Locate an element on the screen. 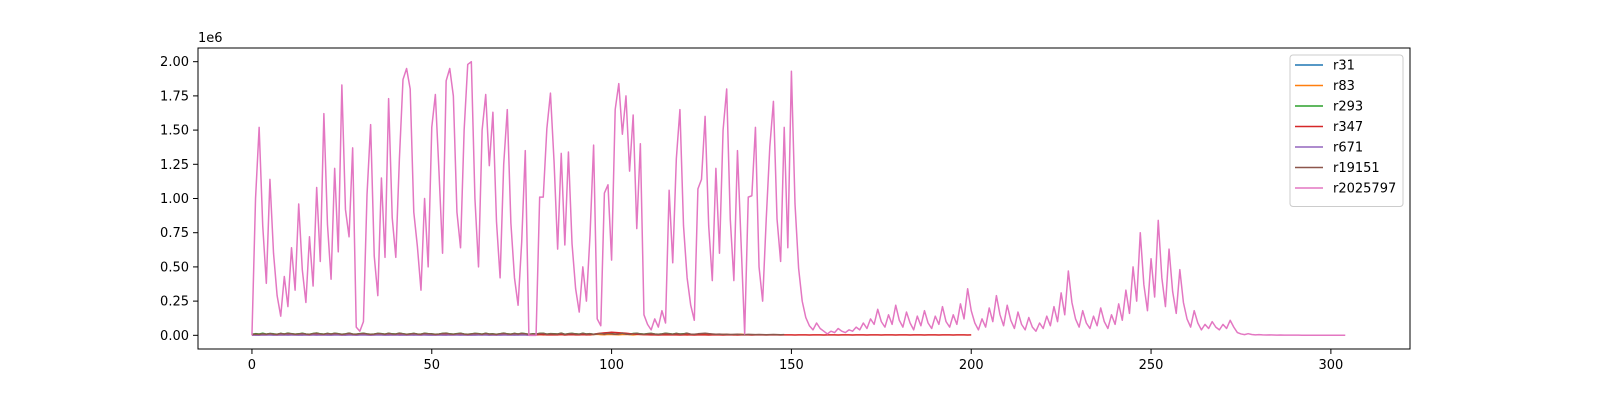 The height and width of the screenshot is (400, 1600). legend-label-r19151: r19151 is located at coordinates (1356, 168).